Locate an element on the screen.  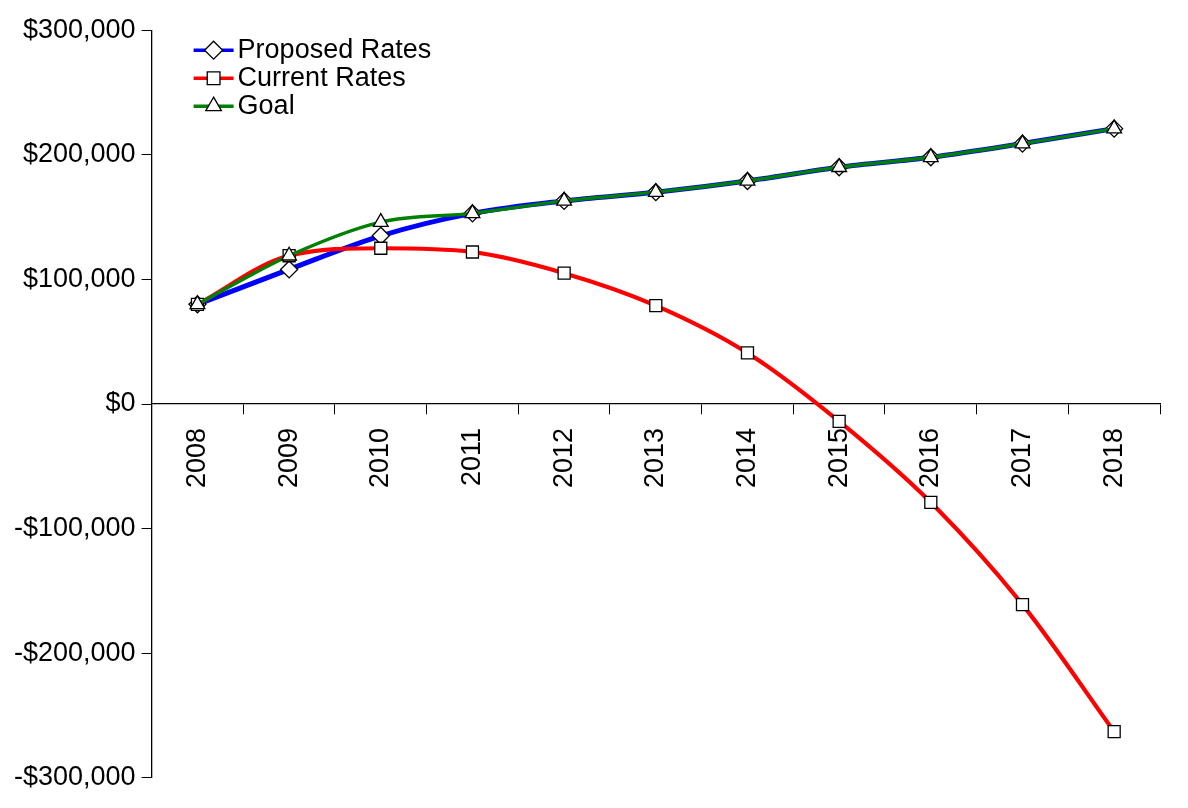
y-tick-label: -$200,000 is located at coordinates (75, 651).